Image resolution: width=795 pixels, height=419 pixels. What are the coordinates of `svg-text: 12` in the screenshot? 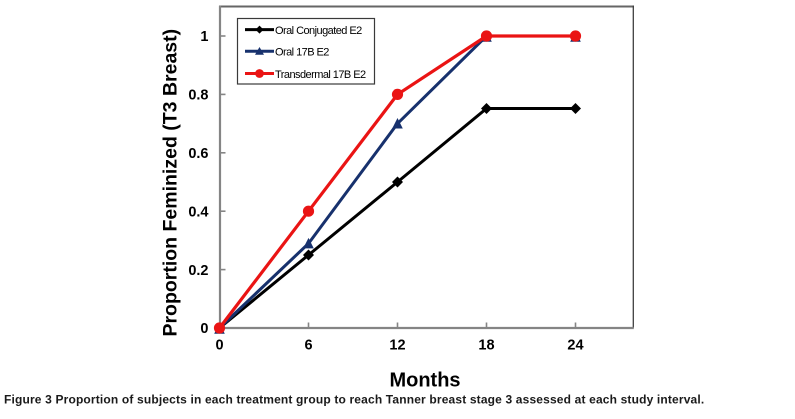 It's located at (397, 346).